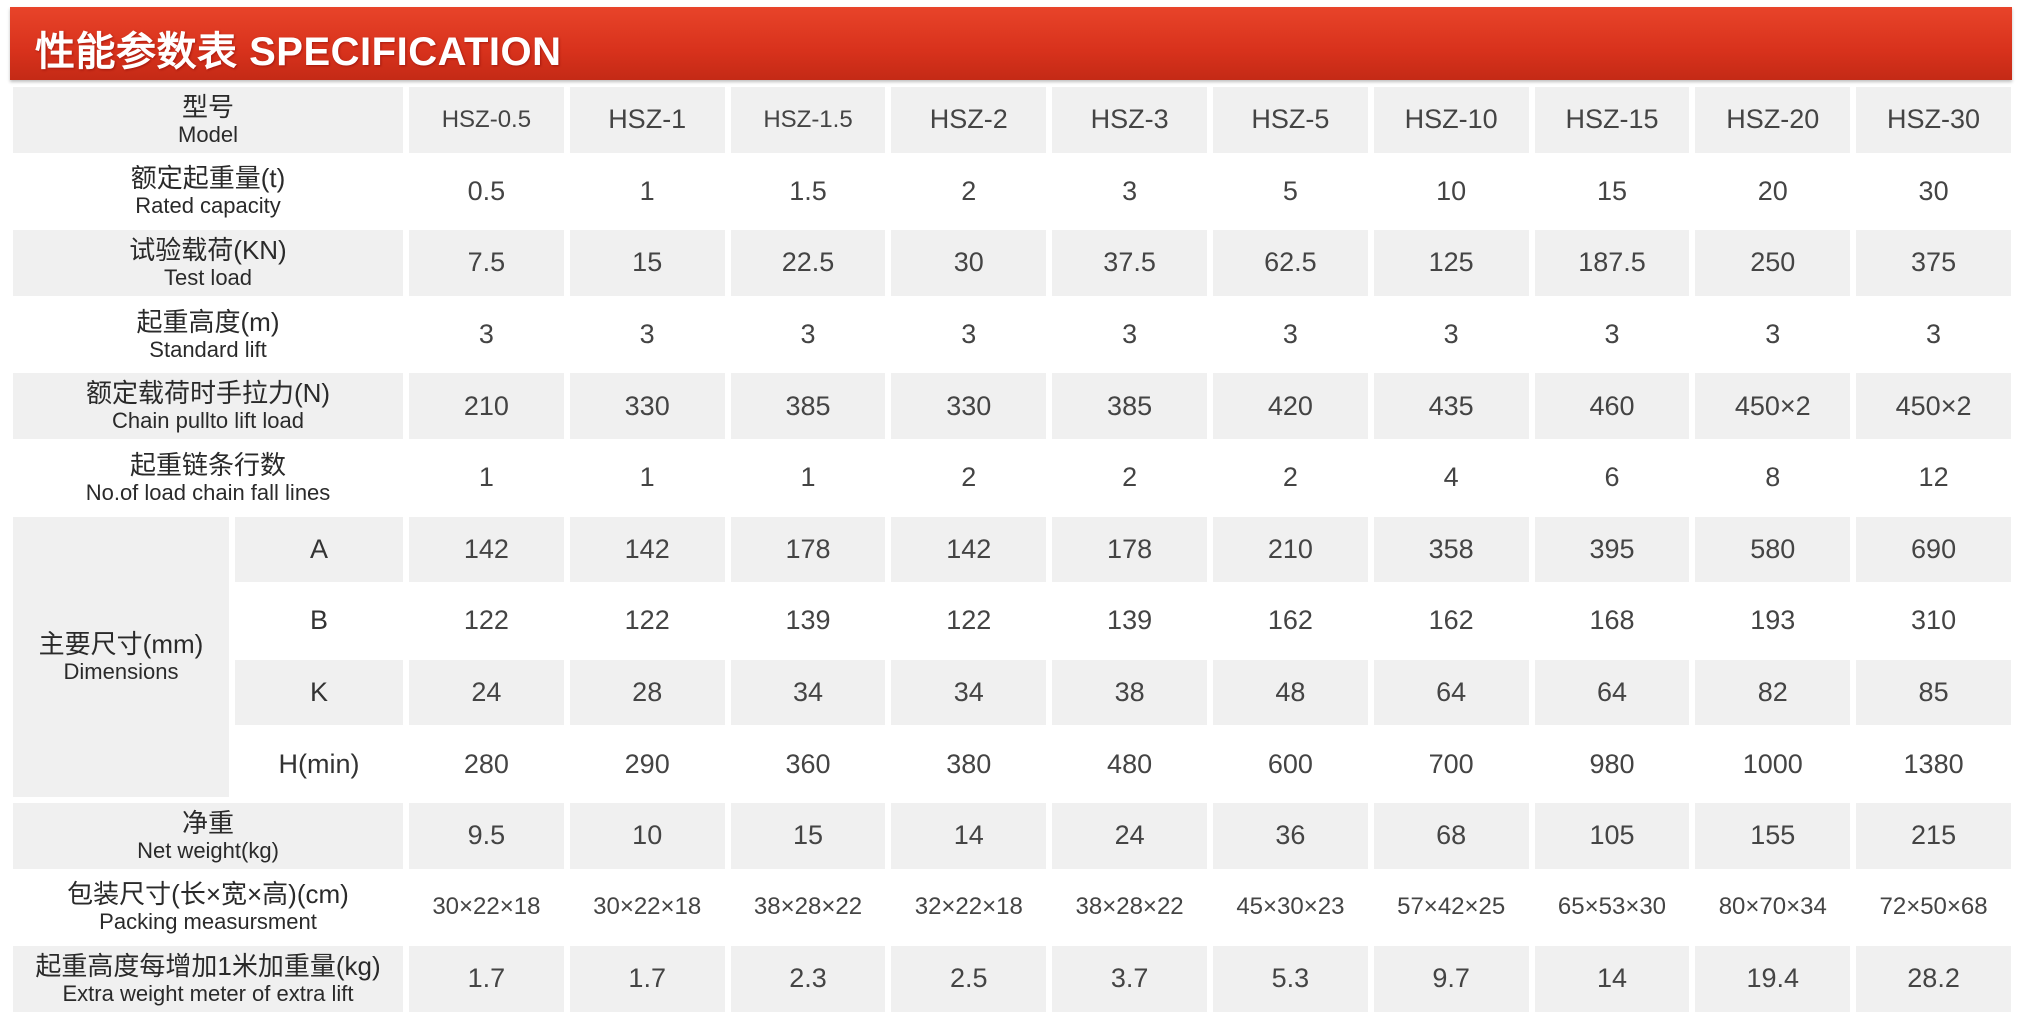  What do you see at coordinates (1612, 620) in the screenshot?
I see `table-cell: 168` at bounding box center [1612, 620].